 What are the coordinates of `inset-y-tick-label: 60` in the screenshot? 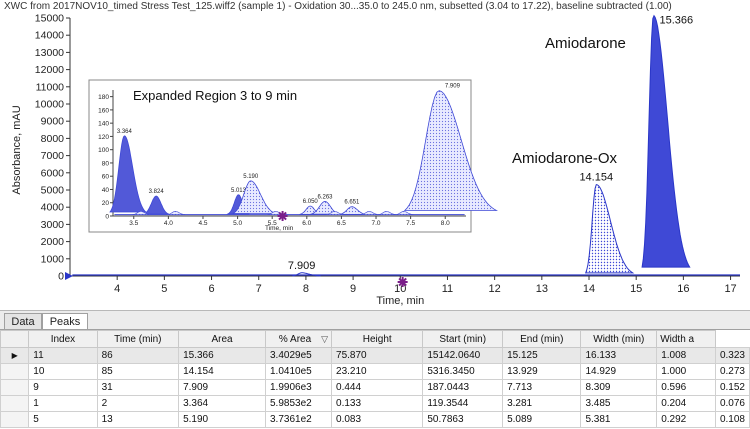 It's located at (106, 177).